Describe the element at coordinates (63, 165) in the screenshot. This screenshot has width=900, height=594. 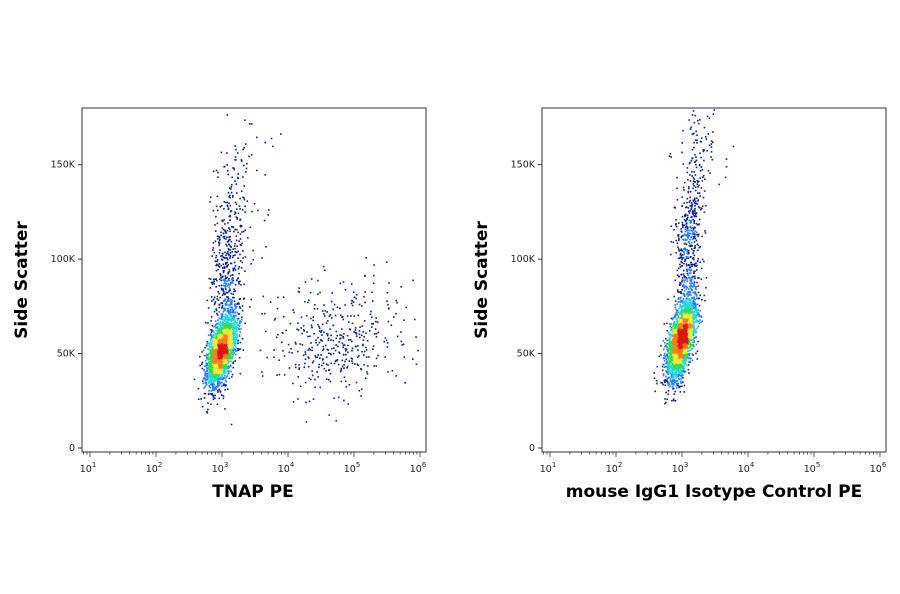
I see `y-tick-label: 150K` at that location.